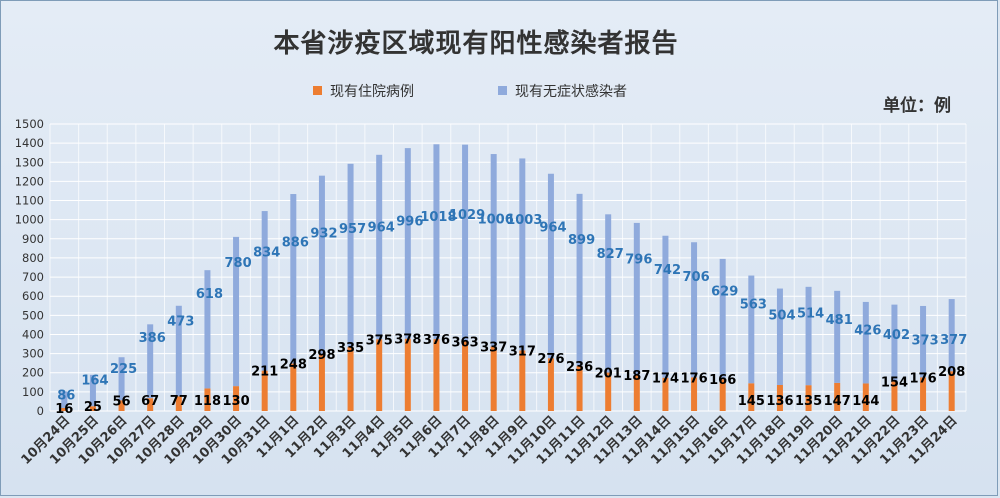  What do you see at coordinates (179, 401) in the screenshot?
I see `data-label-hospitalized: 77` at bounding box center [179, 401].